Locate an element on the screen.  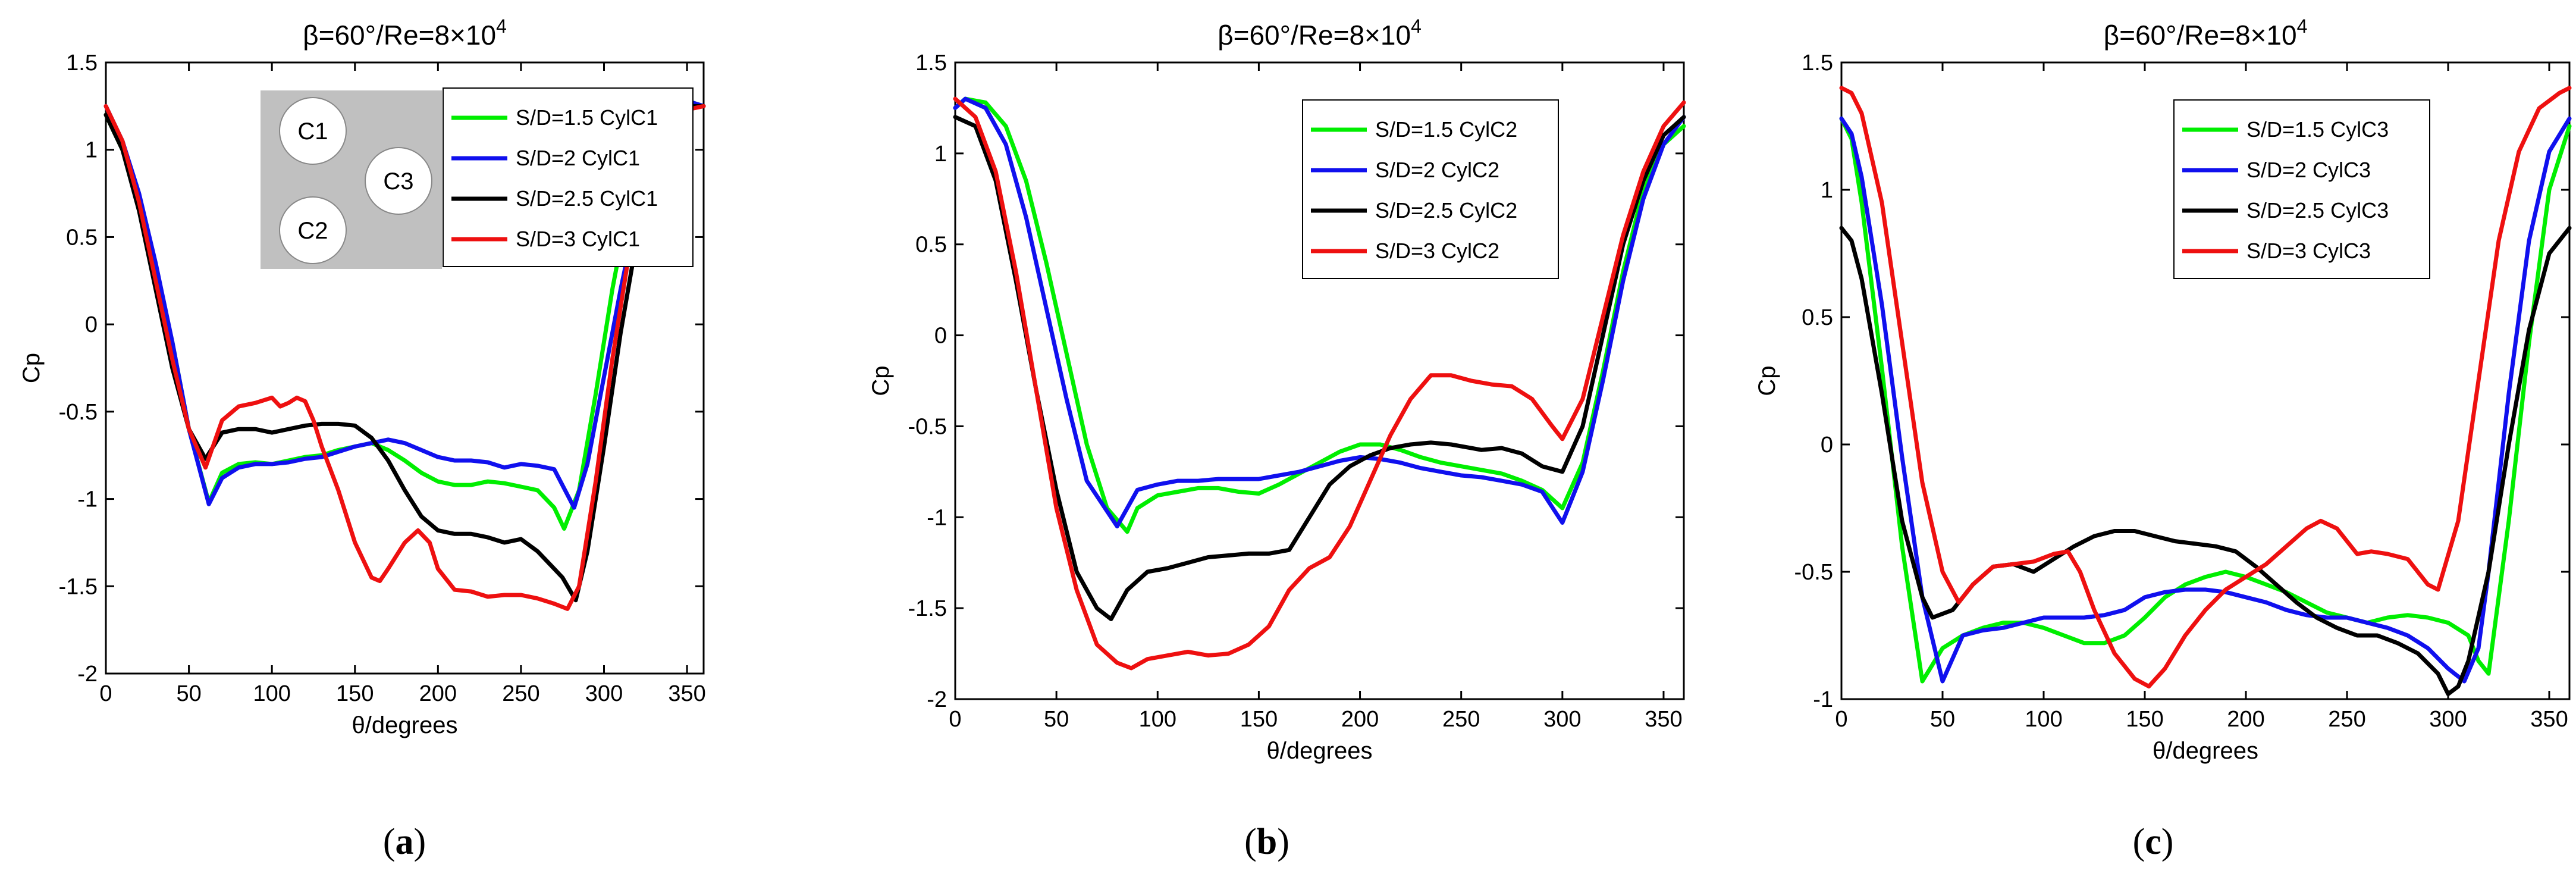
panel-label: (b) is located at coordinates (1266, 842).